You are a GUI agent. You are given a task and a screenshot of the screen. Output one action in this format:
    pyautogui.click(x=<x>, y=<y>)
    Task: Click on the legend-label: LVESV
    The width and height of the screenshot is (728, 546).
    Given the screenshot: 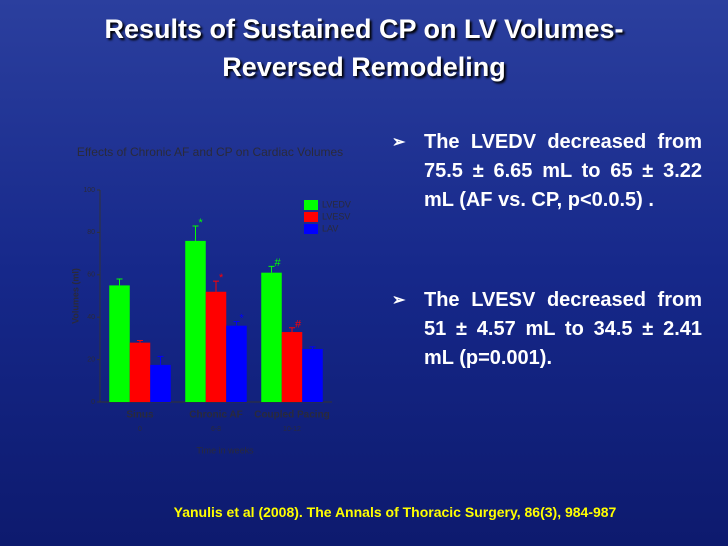 What is the action you would take?
    pyautogui.click(x=336, y=216)
    